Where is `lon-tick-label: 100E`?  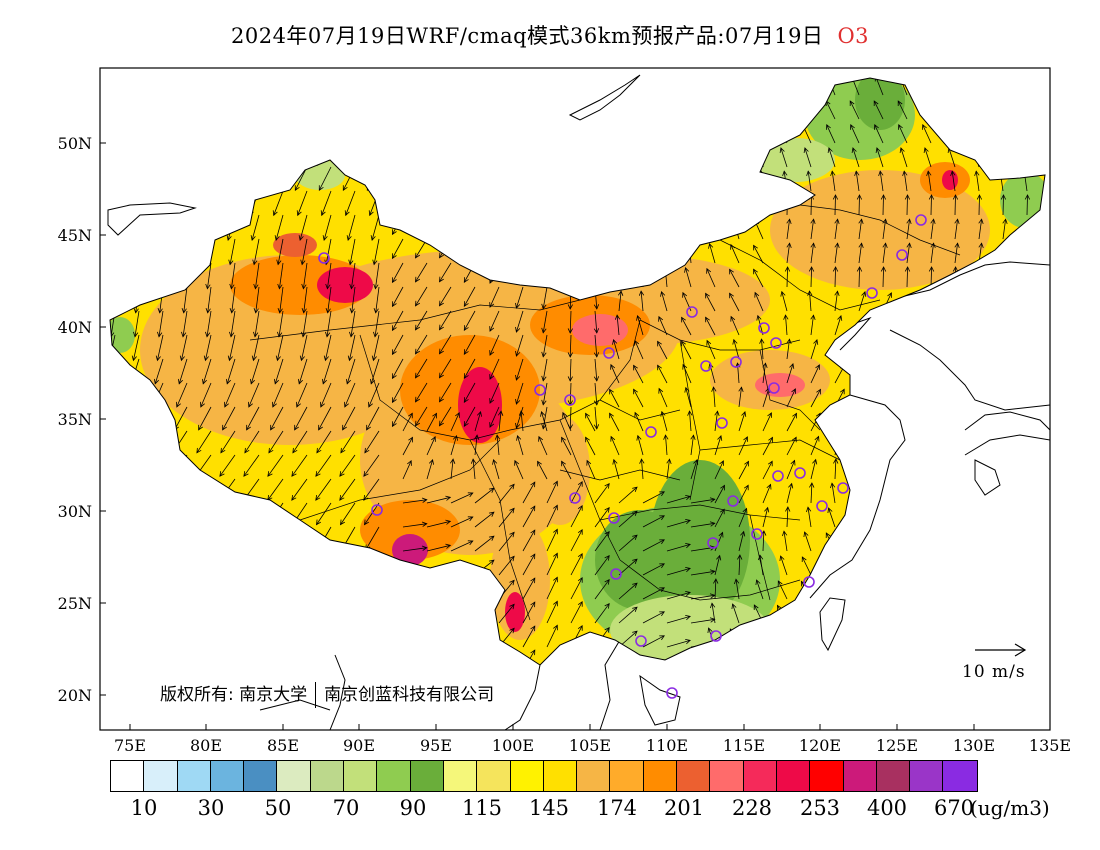 lon-tick-label: 100E is located at coordinates (513, 745).